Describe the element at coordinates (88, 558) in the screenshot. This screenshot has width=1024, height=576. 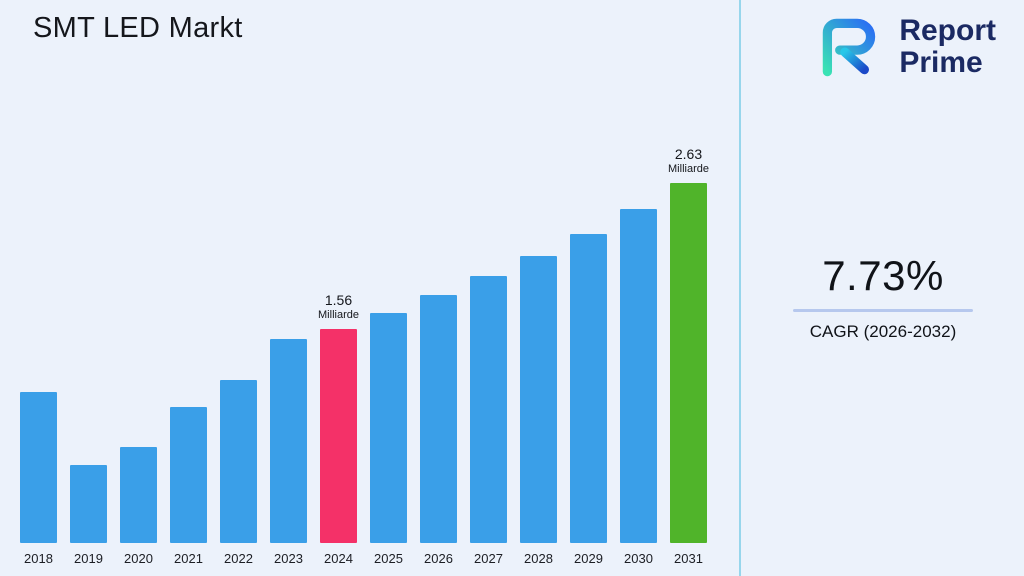
I see `year-label-2019: 2019` at that location.